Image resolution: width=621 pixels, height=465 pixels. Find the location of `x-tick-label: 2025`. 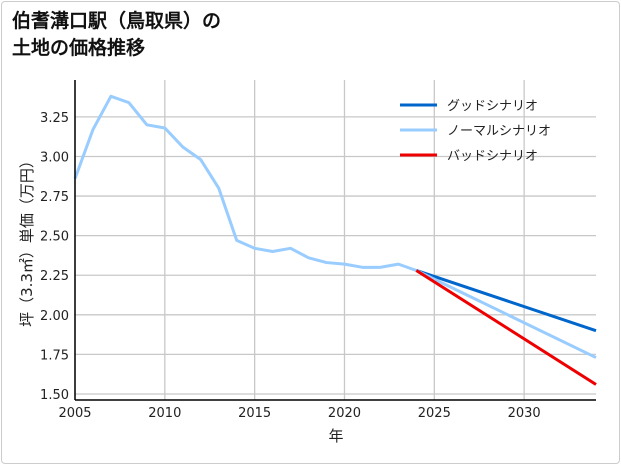

x-tick-label: 2025 is located at coordinates (434, 413).